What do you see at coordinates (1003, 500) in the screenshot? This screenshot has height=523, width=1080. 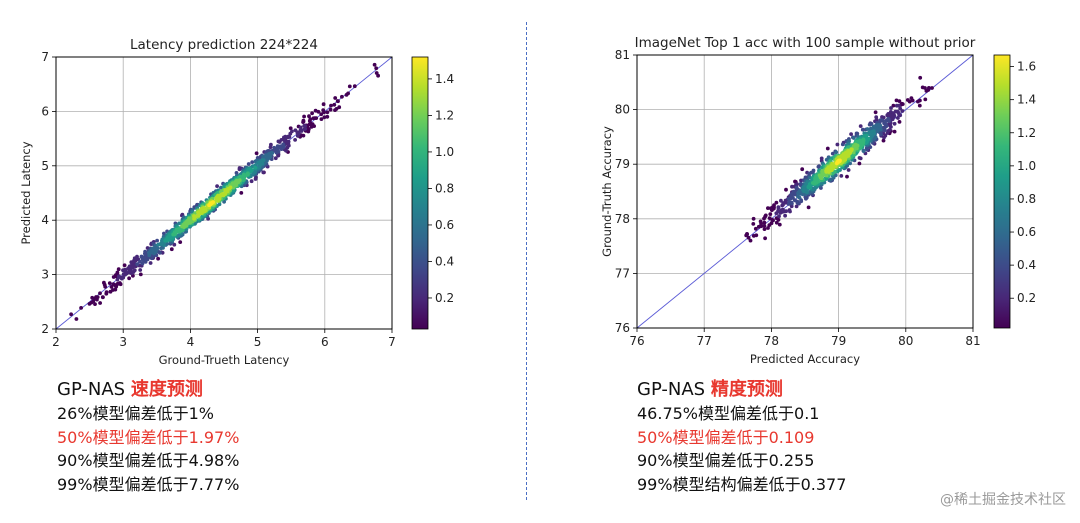 I see `watermark: @稀土掘金技术社区` at bounding box center [1003, 500].